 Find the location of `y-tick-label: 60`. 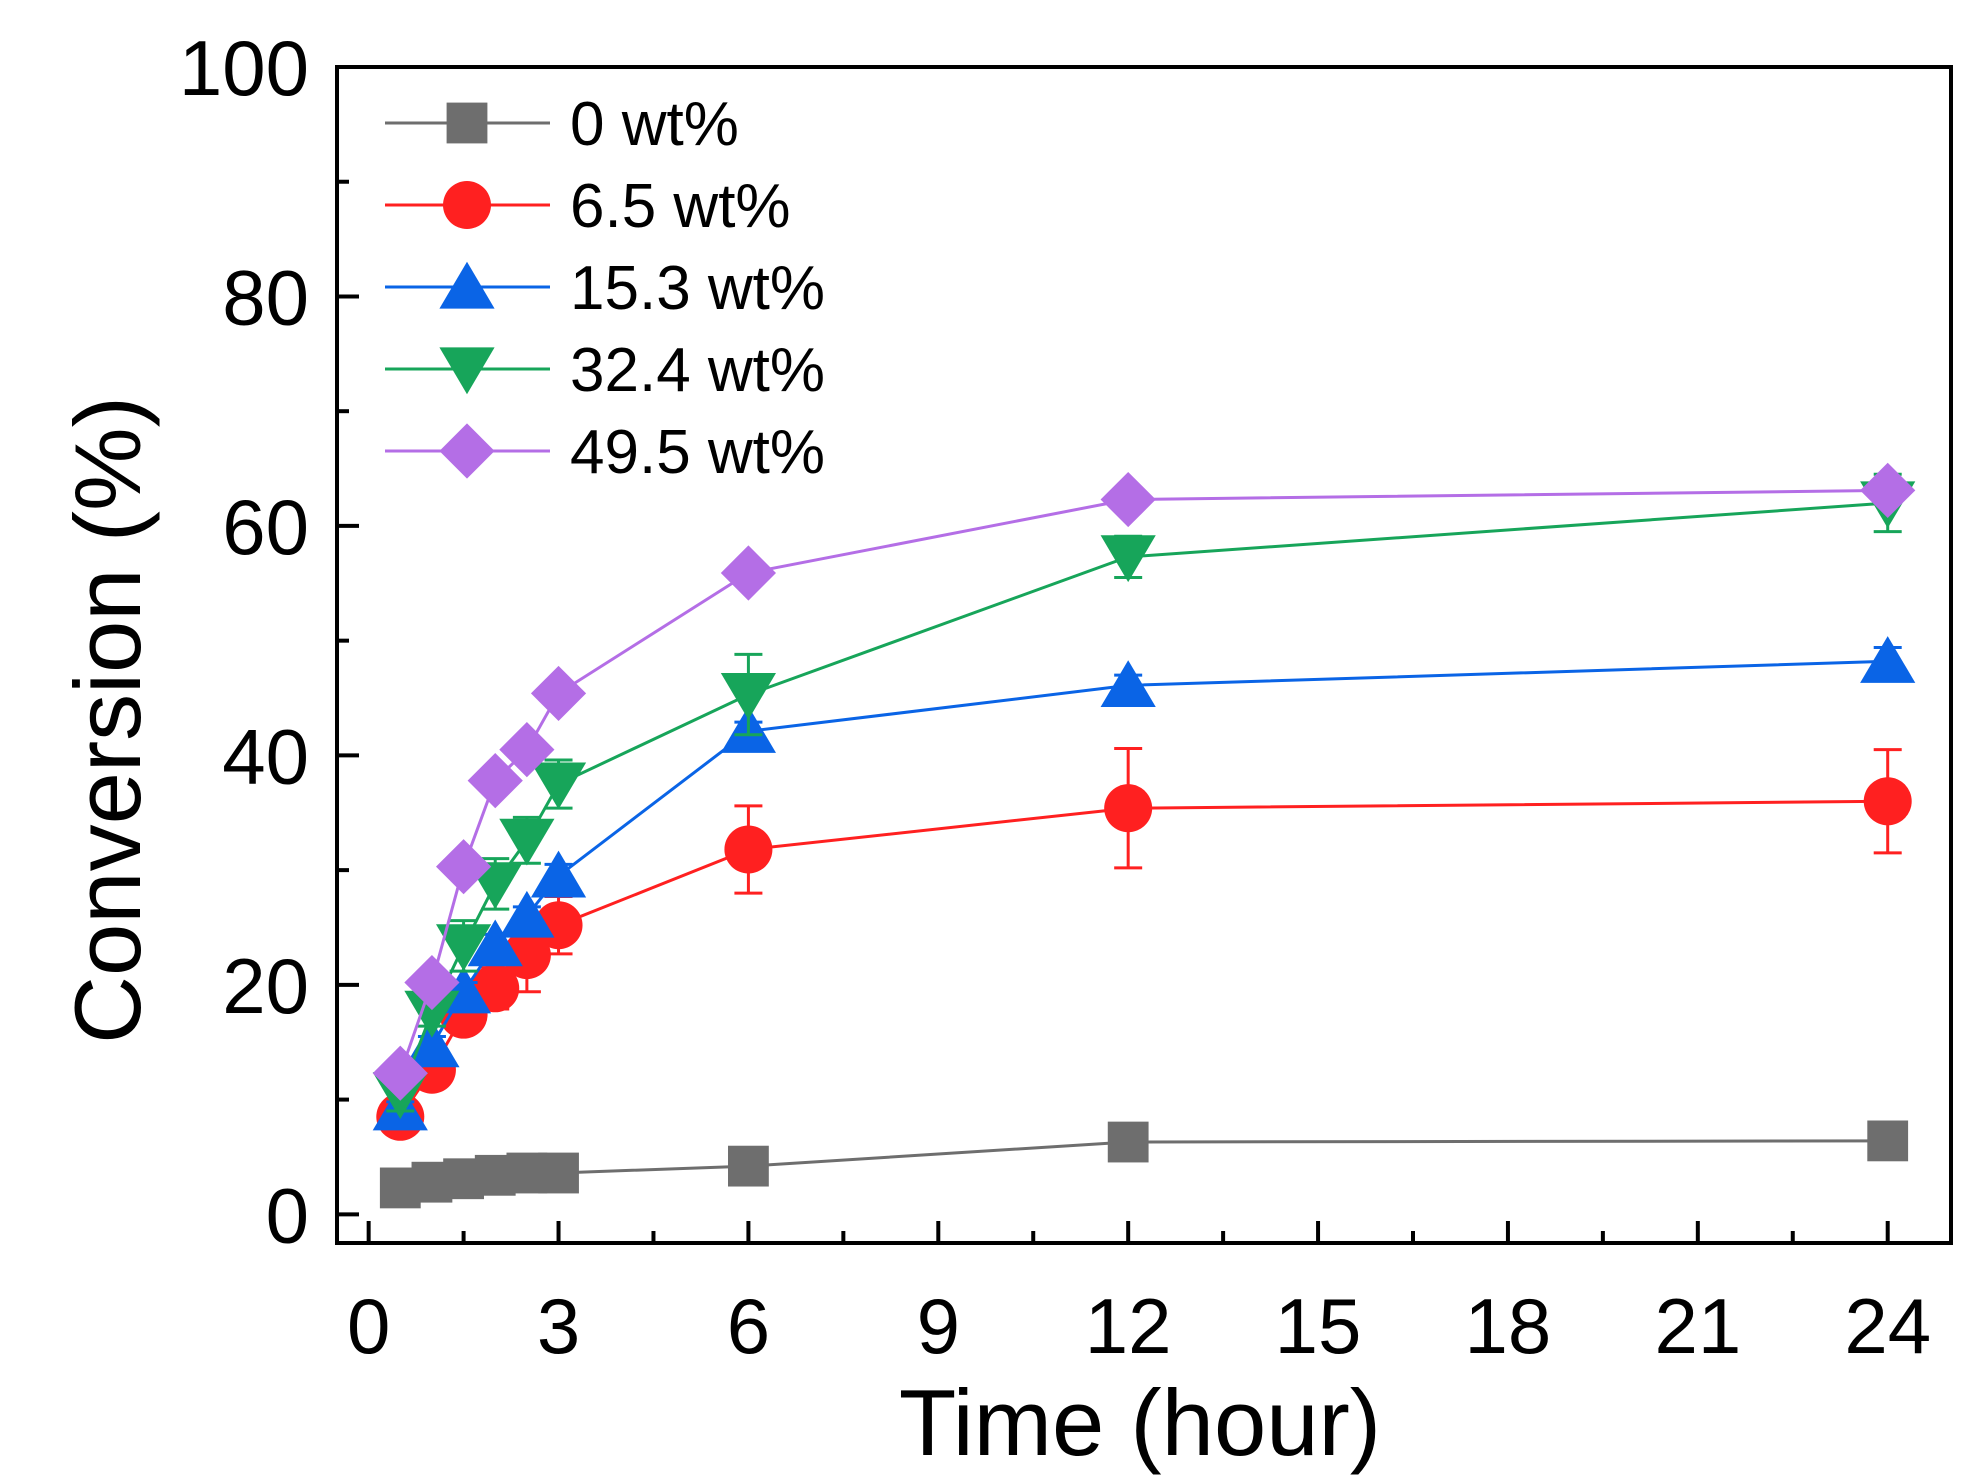

y-tick-label: 60 is located at coordinates (265, 527).